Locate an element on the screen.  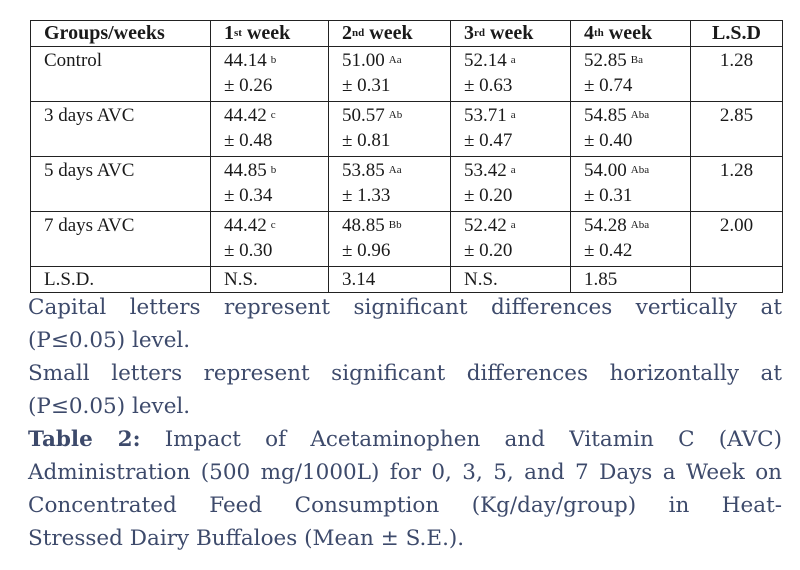
mean-value: 53.42 is located at coordinates (485, 170).